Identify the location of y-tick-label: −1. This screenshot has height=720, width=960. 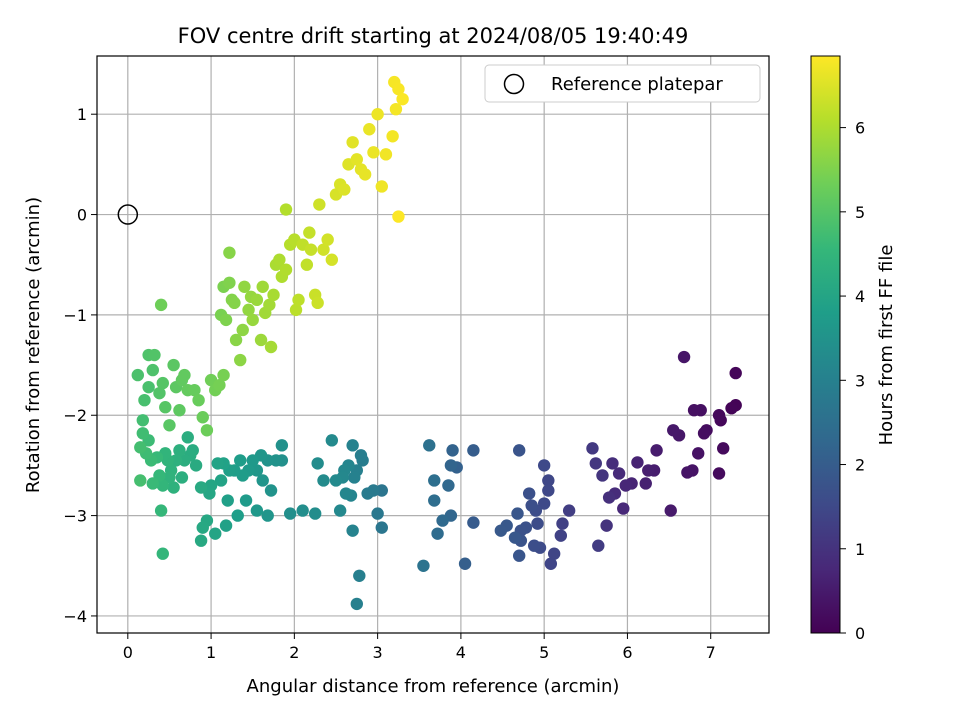
(75, 315).